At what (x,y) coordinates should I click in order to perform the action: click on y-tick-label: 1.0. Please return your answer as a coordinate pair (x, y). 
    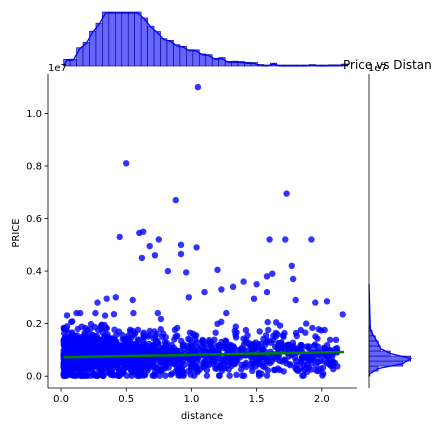
    Looking at the image, I should click on (34, 114).